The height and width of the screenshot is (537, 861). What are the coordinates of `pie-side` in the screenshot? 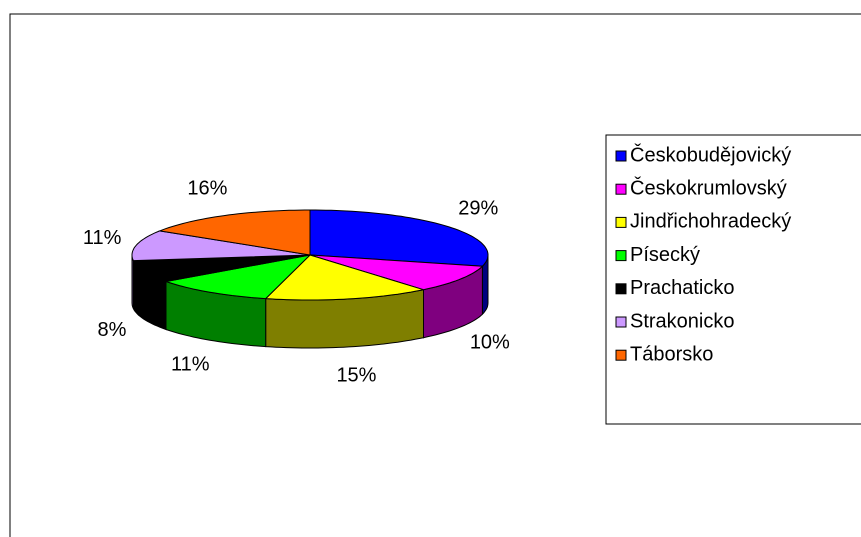 It's located at (132, 281).